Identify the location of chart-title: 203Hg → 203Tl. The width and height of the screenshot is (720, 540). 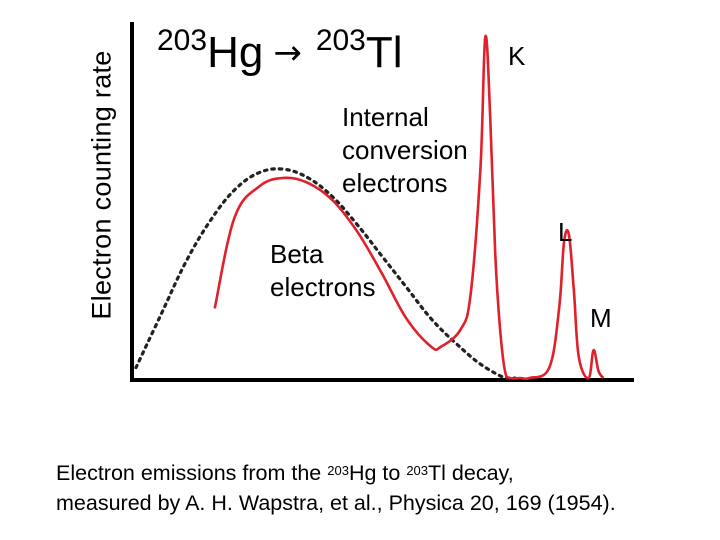
(280, 51).